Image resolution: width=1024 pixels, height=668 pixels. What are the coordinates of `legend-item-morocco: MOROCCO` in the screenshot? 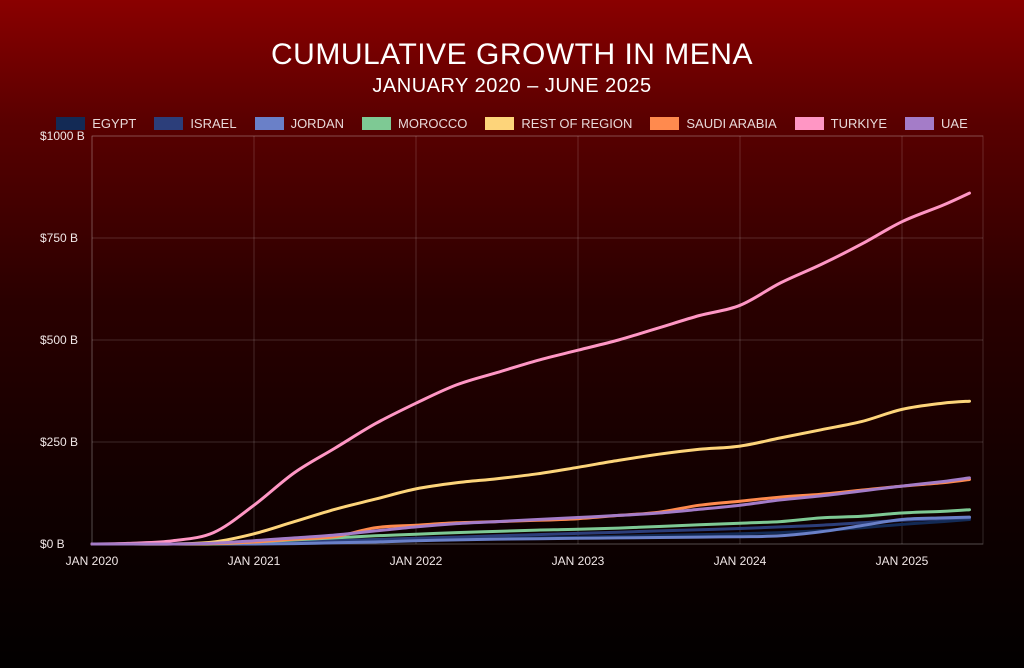 It's located at (414, 123).